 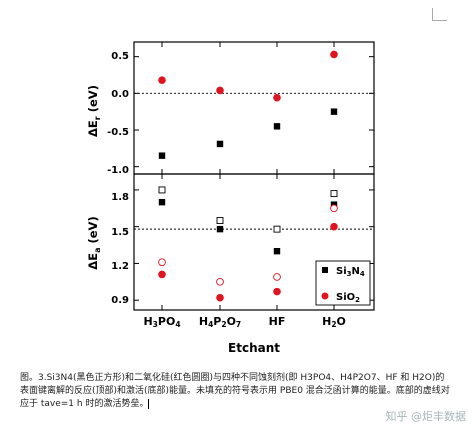 I want to click on y-tick-label: -1.0, so click(x=118, y=170).